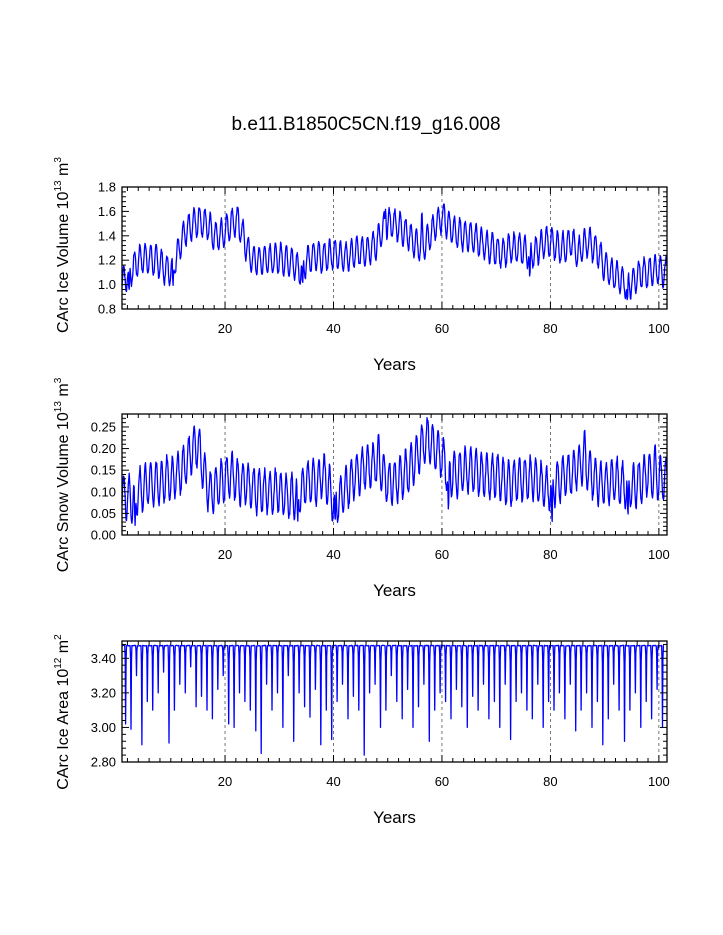 The height and width of the screenshot is (935, 723). Describe the element at coordinates (333, 328) in the screenshot. I see `carc-ice-volume-xtick-label: 40` at that location.